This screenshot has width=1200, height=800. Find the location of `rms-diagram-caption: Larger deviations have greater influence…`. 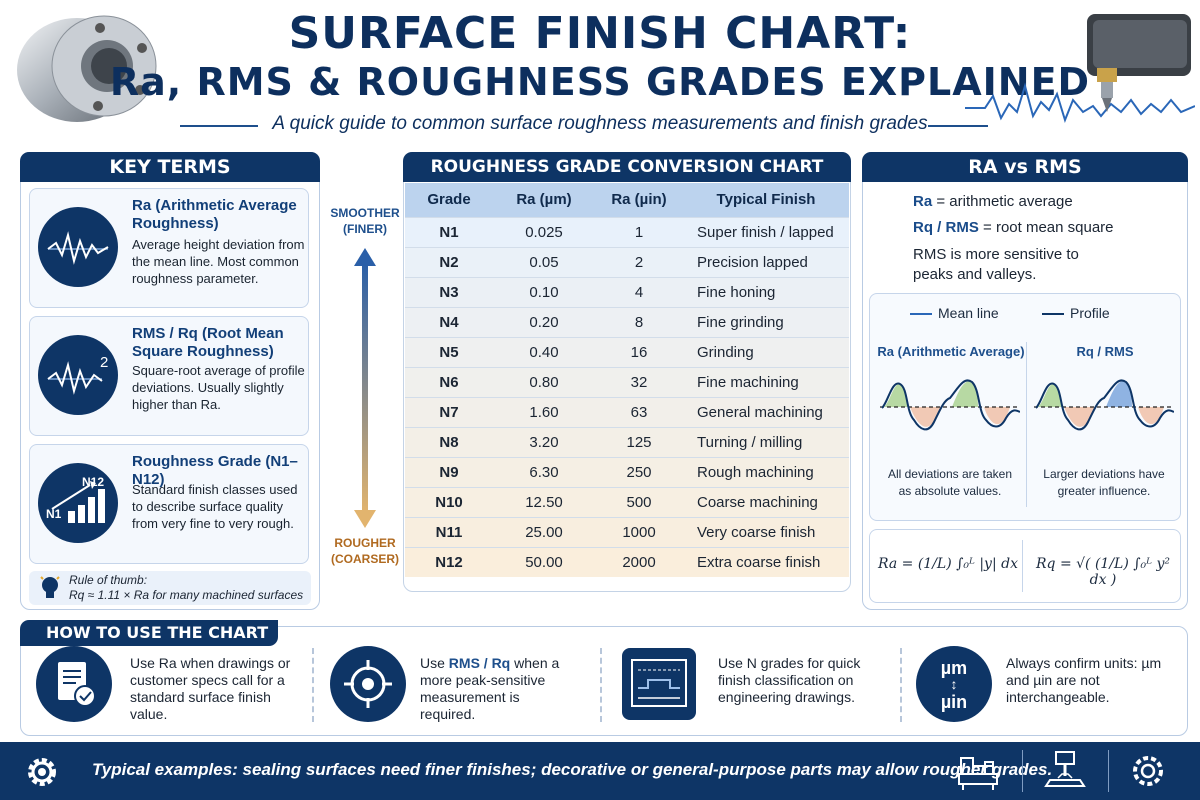

rms-diagram-caption: Larger deviations have greater influence… is located at coordinates (1104, 482).